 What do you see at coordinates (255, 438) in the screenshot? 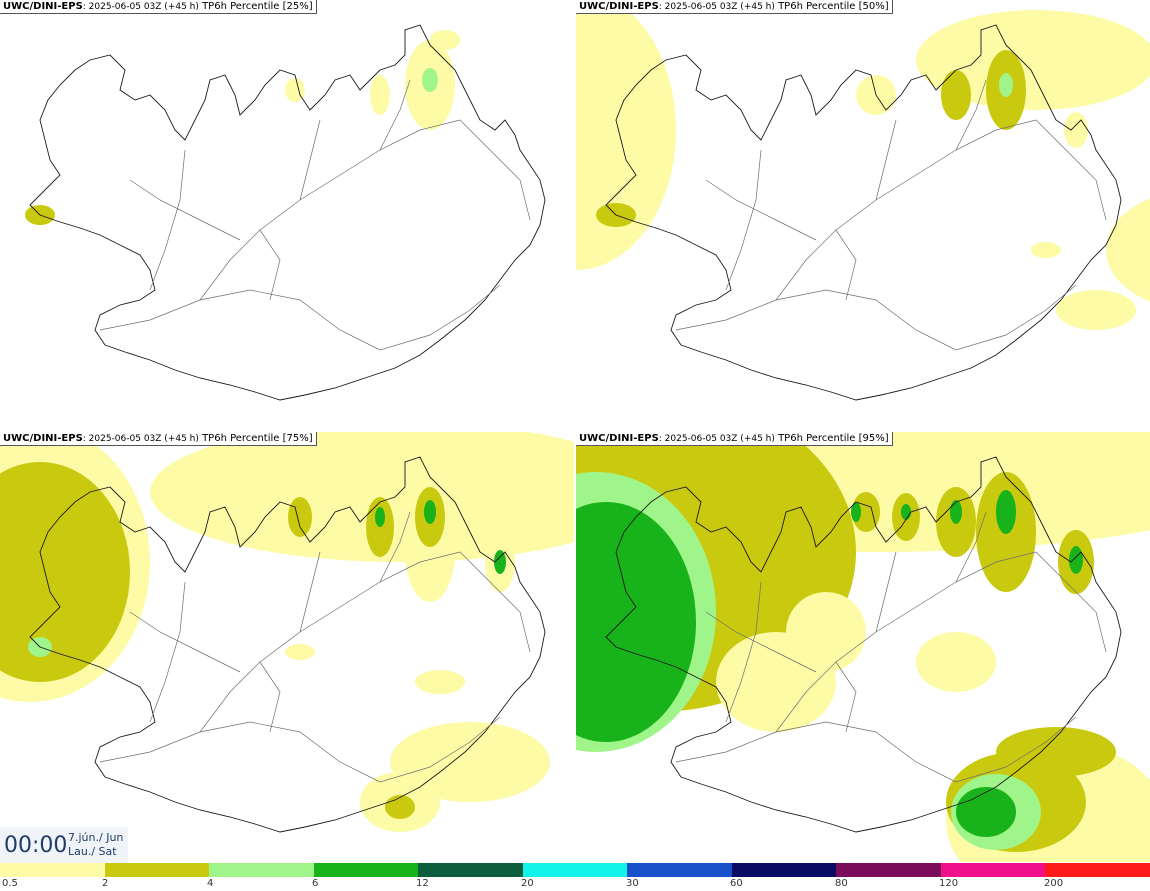
I see `parameter-label: TP6h Percentile [75%]` at bounding box center [255, 438].